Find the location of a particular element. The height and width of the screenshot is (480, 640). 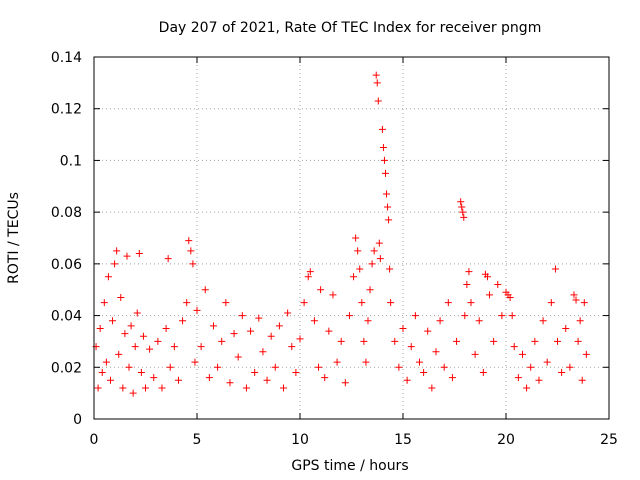

x-tick-label: 10 is located at coordinates (300, 440).